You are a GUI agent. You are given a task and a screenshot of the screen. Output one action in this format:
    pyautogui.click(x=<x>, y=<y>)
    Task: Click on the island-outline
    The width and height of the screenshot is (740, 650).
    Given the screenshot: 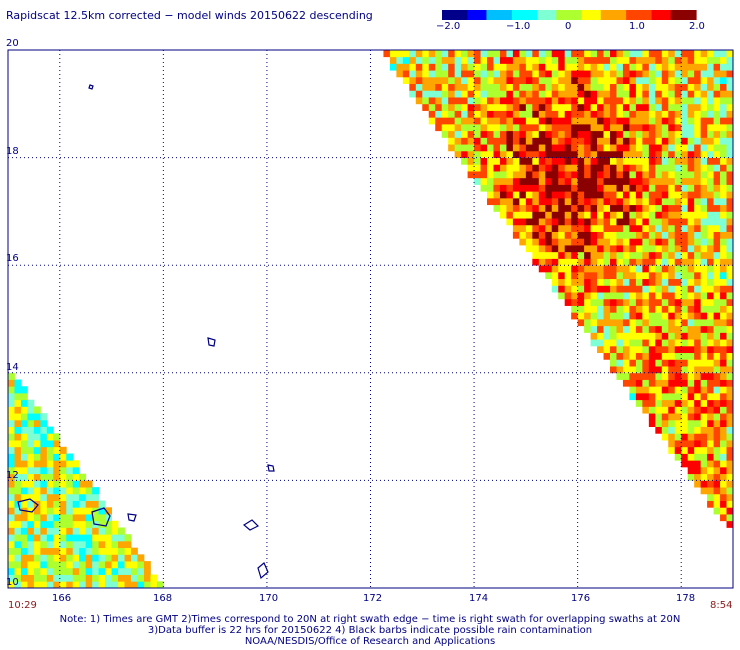 What is the action you would take?
    pyautogui.click(x=271, y=468)
    